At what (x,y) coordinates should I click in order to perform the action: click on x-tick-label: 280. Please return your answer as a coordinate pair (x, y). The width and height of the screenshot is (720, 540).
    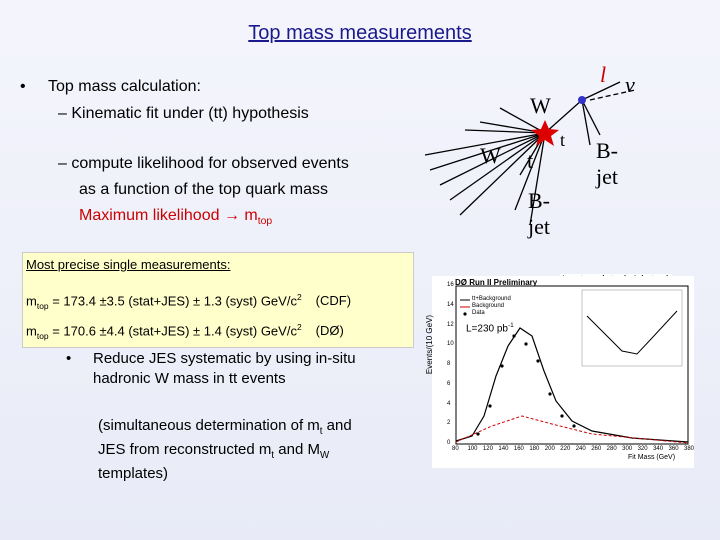
    Looking at the image, I should click on (611, 449).